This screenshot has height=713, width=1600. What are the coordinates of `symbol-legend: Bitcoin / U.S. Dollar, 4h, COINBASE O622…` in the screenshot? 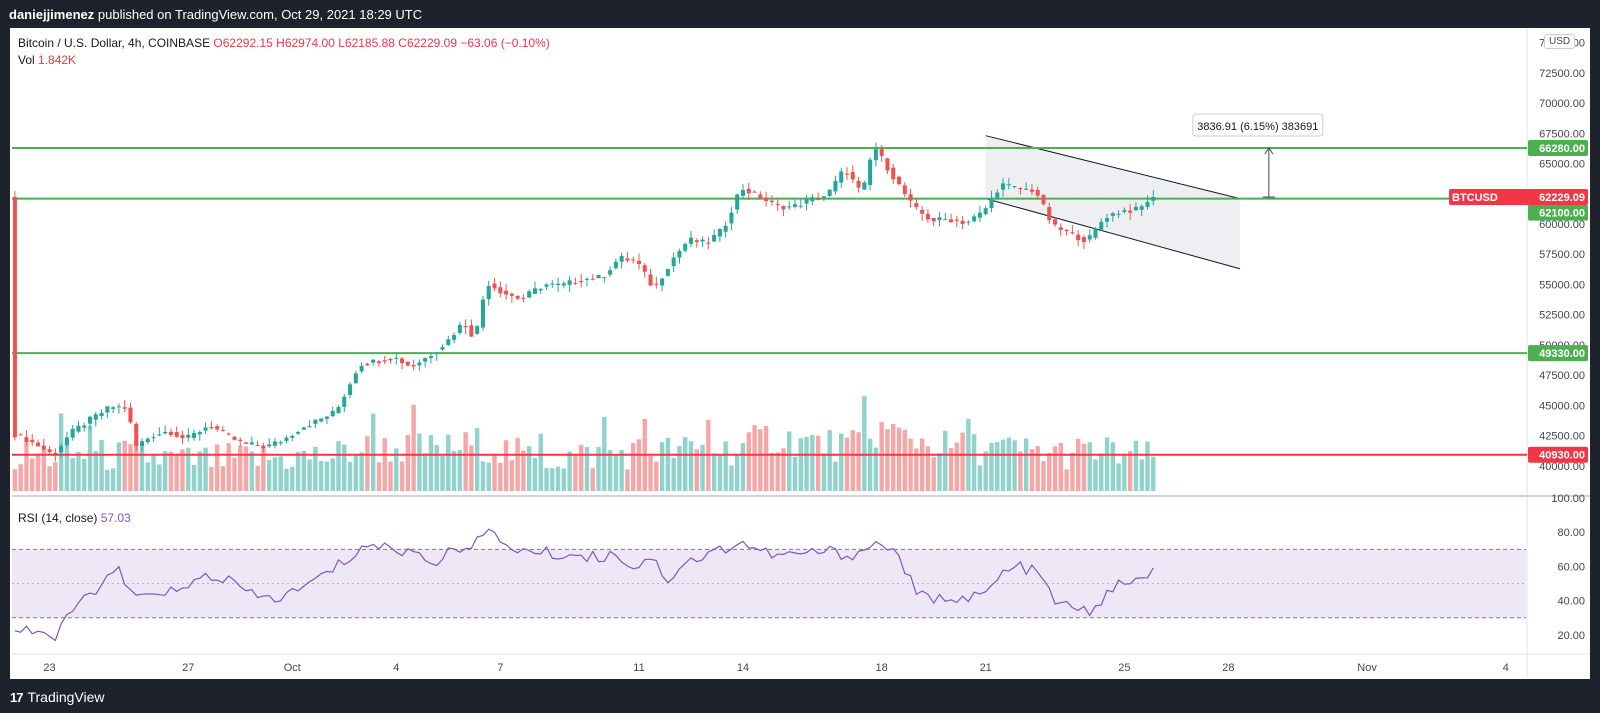 It's located at (284, 52).